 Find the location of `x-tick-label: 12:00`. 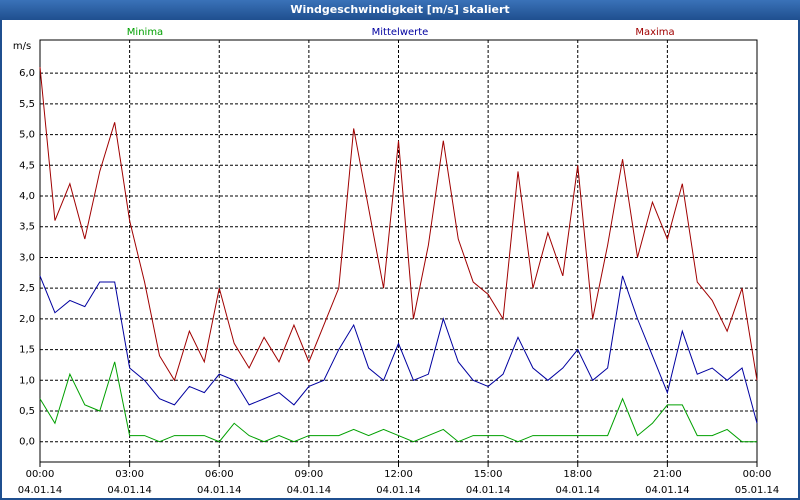

x-tick-label: 12:00 is located at coordinates (398, 474).